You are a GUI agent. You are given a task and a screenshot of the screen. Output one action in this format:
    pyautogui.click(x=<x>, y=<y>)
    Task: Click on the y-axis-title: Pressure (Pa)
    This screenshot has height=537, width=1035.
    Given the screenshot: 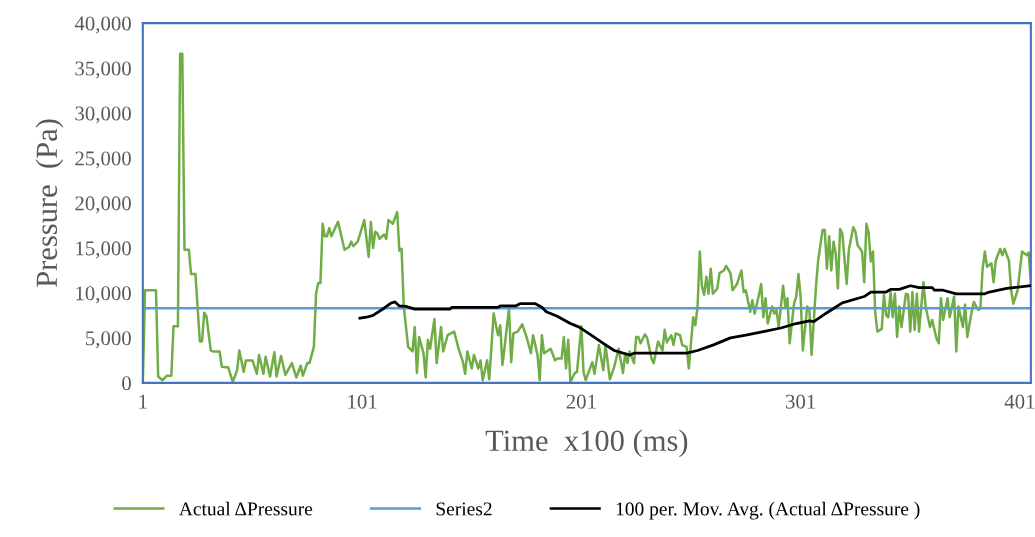 What is the action you would take?
    pyautogui.click(x=49, y=203)
    